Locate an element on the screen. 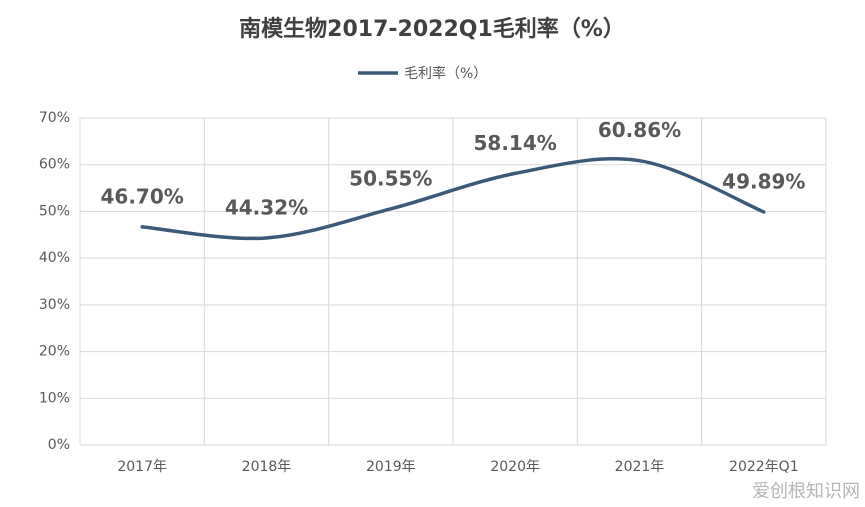  data-label: 44.32% is located at coordinates (266, 207).